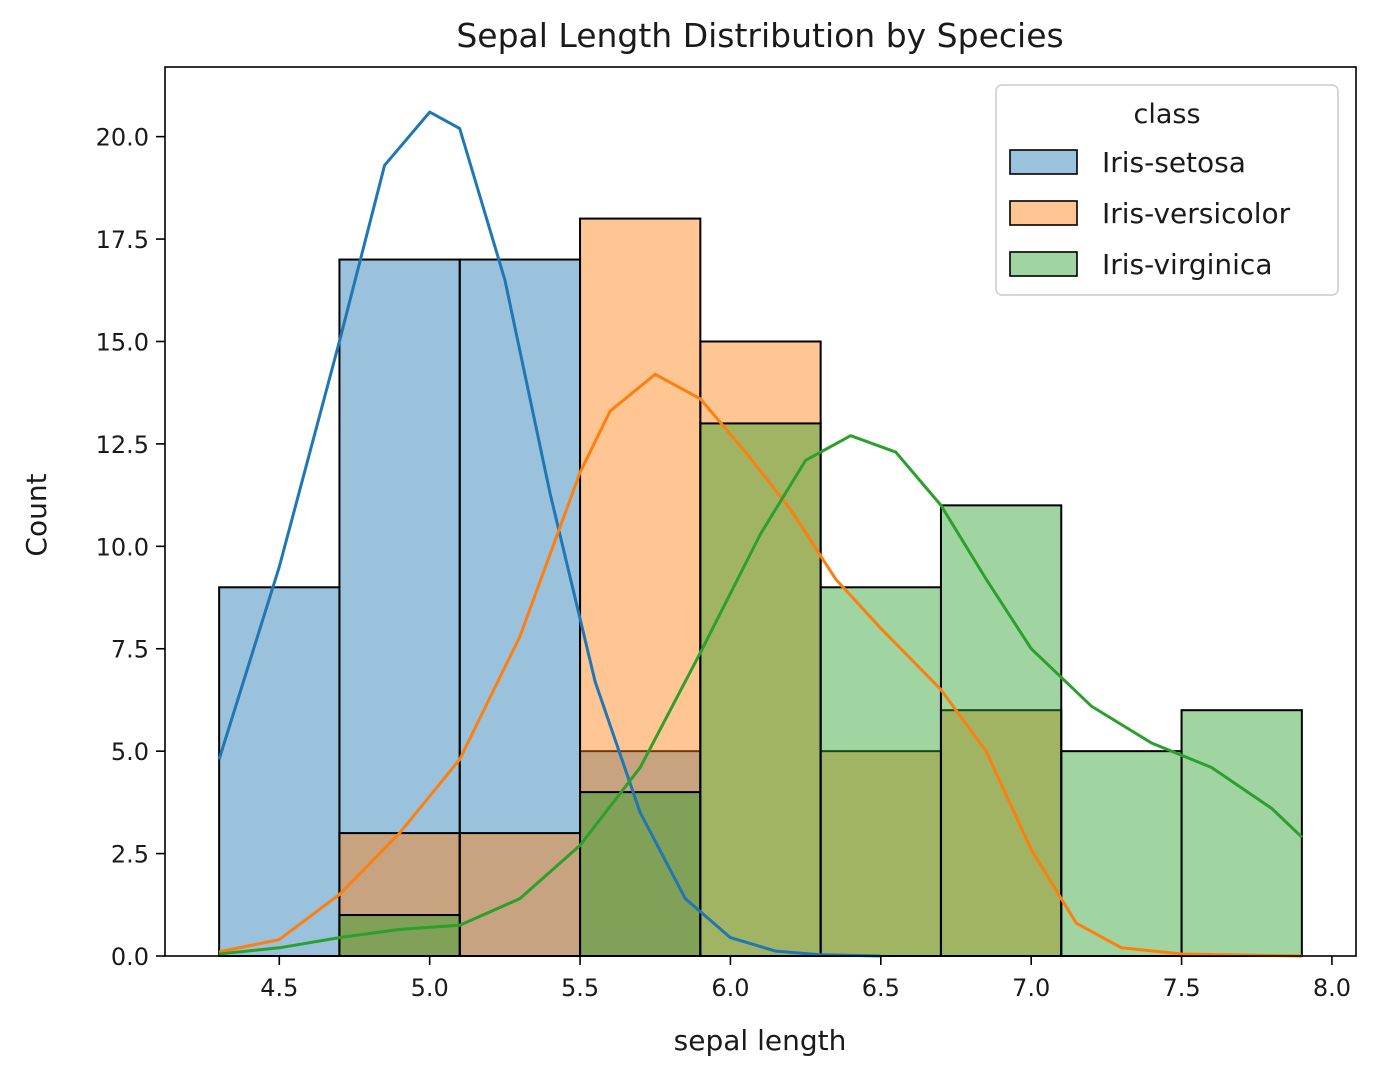  I want to click on y-tick-label: 20.0, so click(122, 138).